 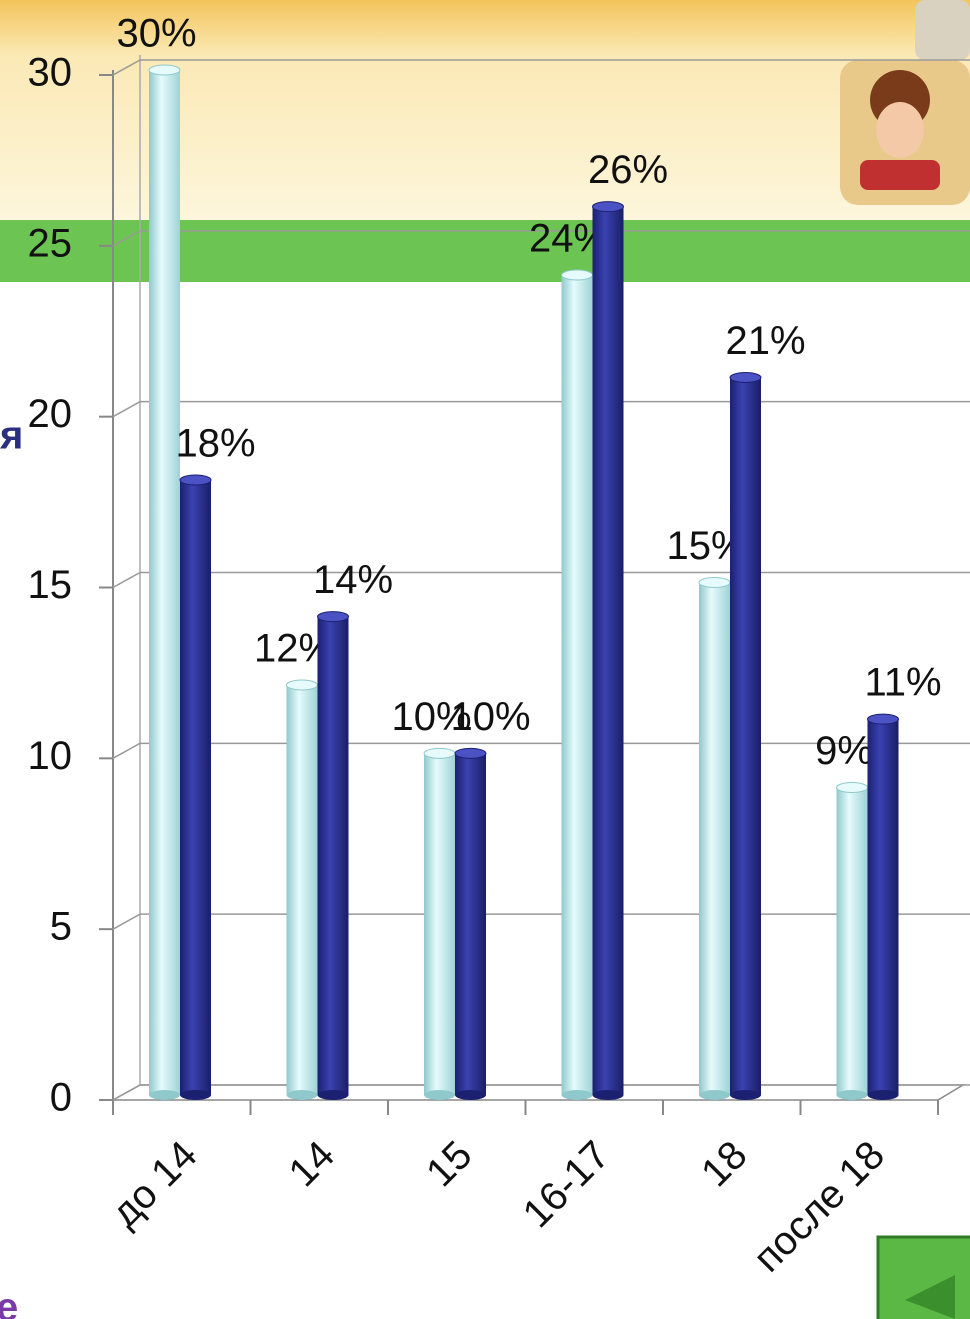 What do you see at coordinates (905, 102) in the screenshot?
I see `puzzle-image` at bounding box center [905, 102].